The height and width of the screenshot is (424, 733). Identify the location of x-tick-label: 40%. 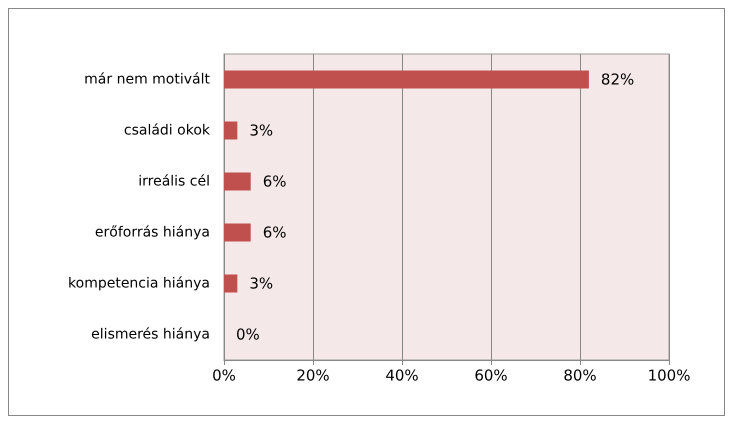
(402, 375).